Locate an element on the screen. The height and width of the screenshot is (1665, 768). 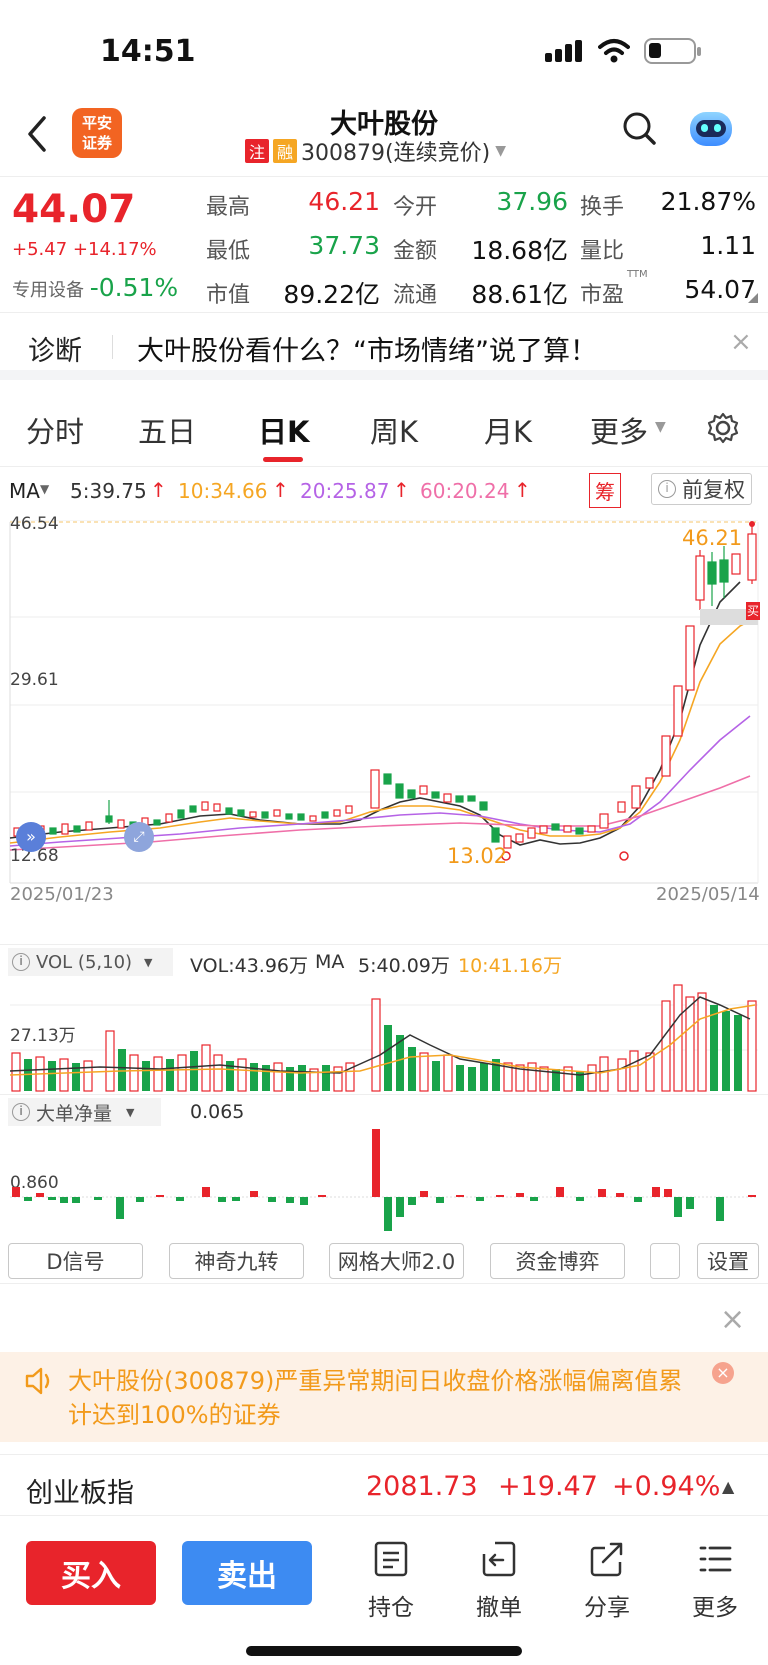
last-price: 44.07 is located at coordinates (74, 209).